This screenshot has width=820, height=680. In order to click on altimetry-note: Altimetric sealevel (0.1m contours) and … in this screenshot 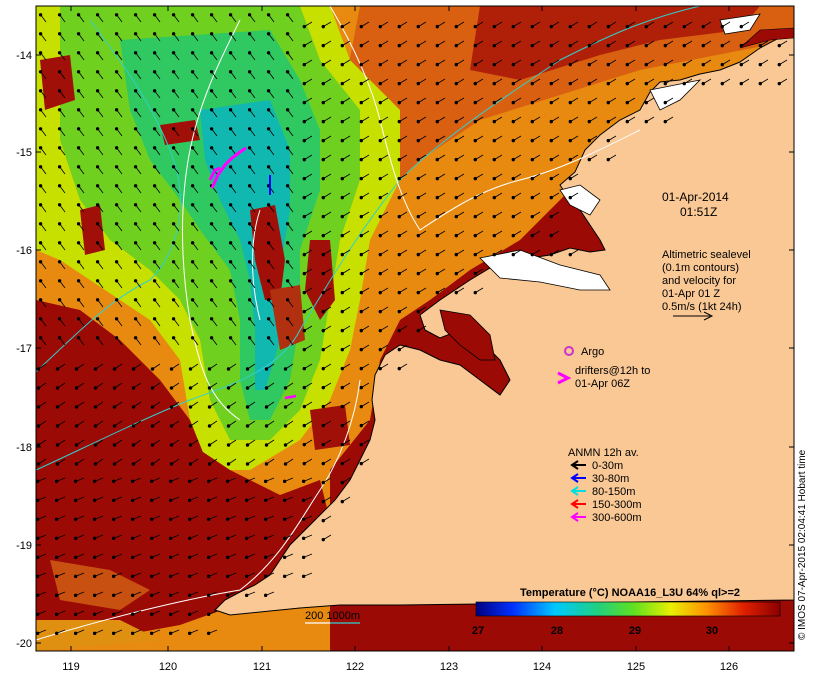, I will do `click(706, 285)`.